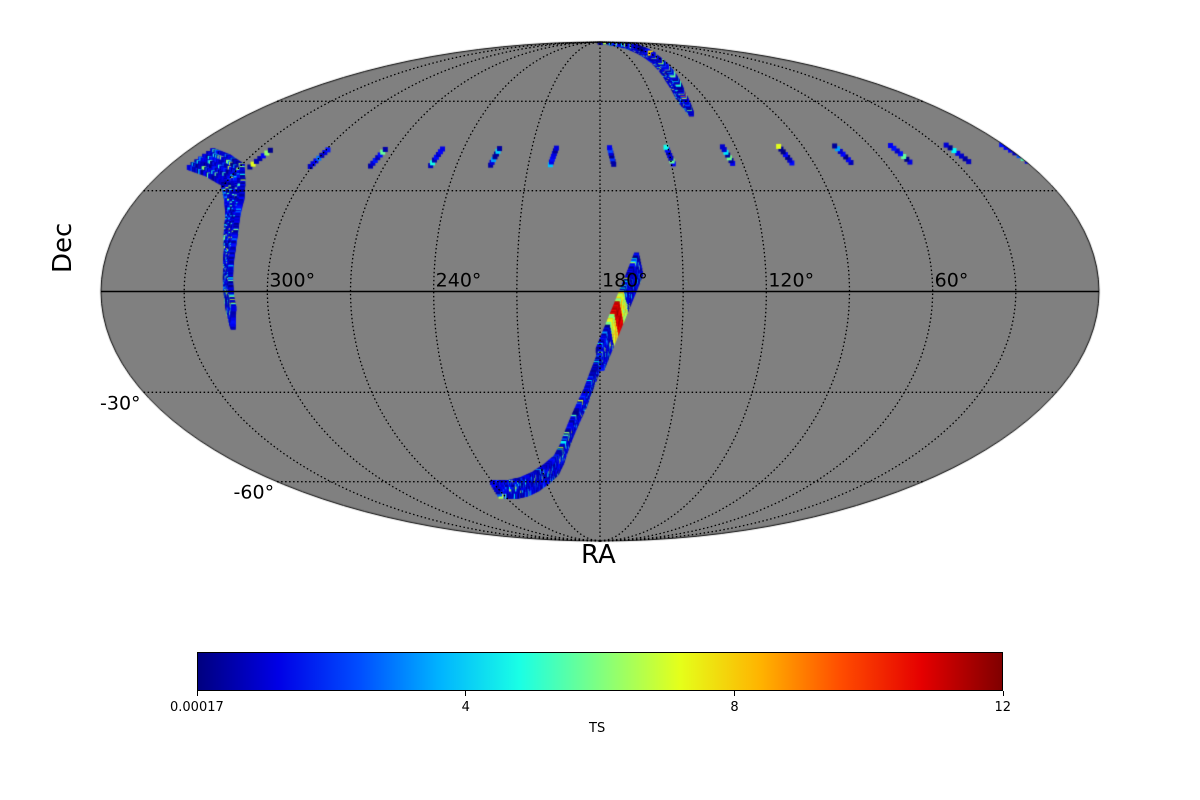 Image resolution: width=1200 pixels, height=800 pixels. What do you see at coordinates (600, 671) in the screenshot?
I see `colorbar` at bounding box center [600, 671].